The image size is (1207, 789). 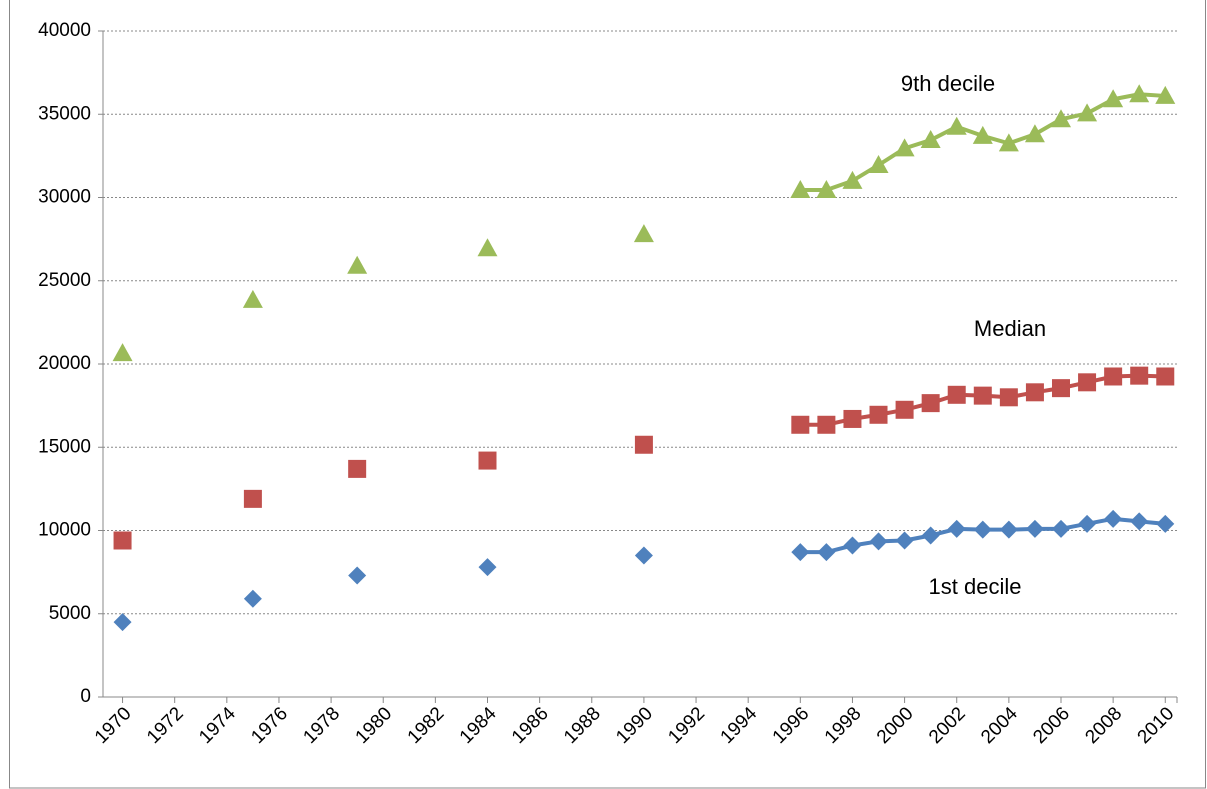 I want to click on x-tick-label: 2010, so click(x=1156, y=725).